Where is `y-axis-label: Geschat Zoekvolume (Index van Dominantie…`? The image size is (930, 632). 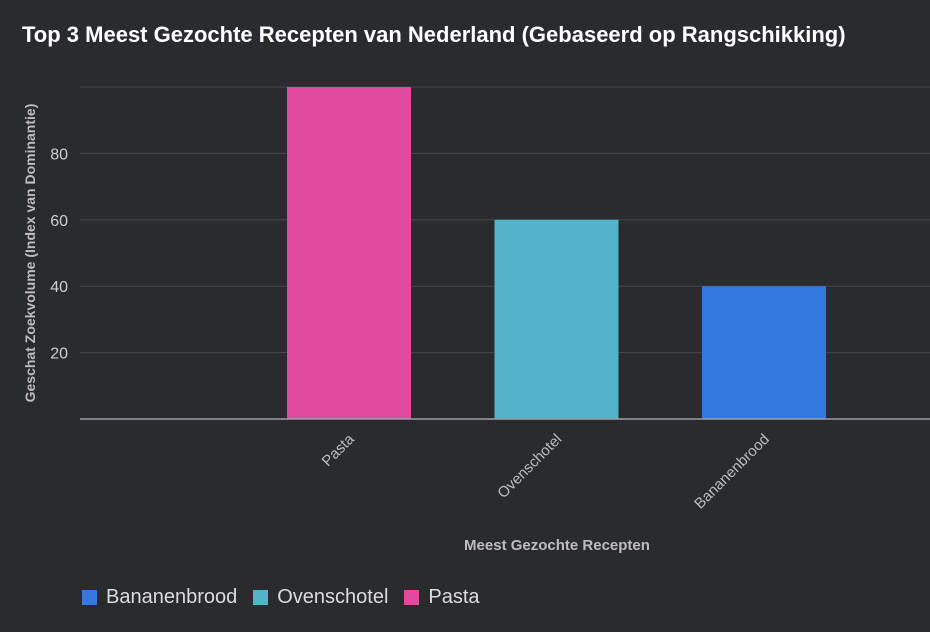 y-axis-label: Geschat Zoekvolume (Index van Dominantie… is located at coordinates (30, 253).